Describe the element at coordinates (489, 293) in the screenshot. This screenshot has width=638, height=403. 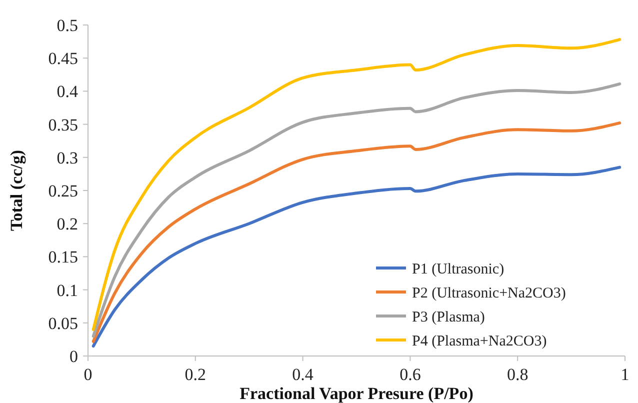
I see `legend-label: P2 (Ultrasonic+Na2CO3)` at that location.